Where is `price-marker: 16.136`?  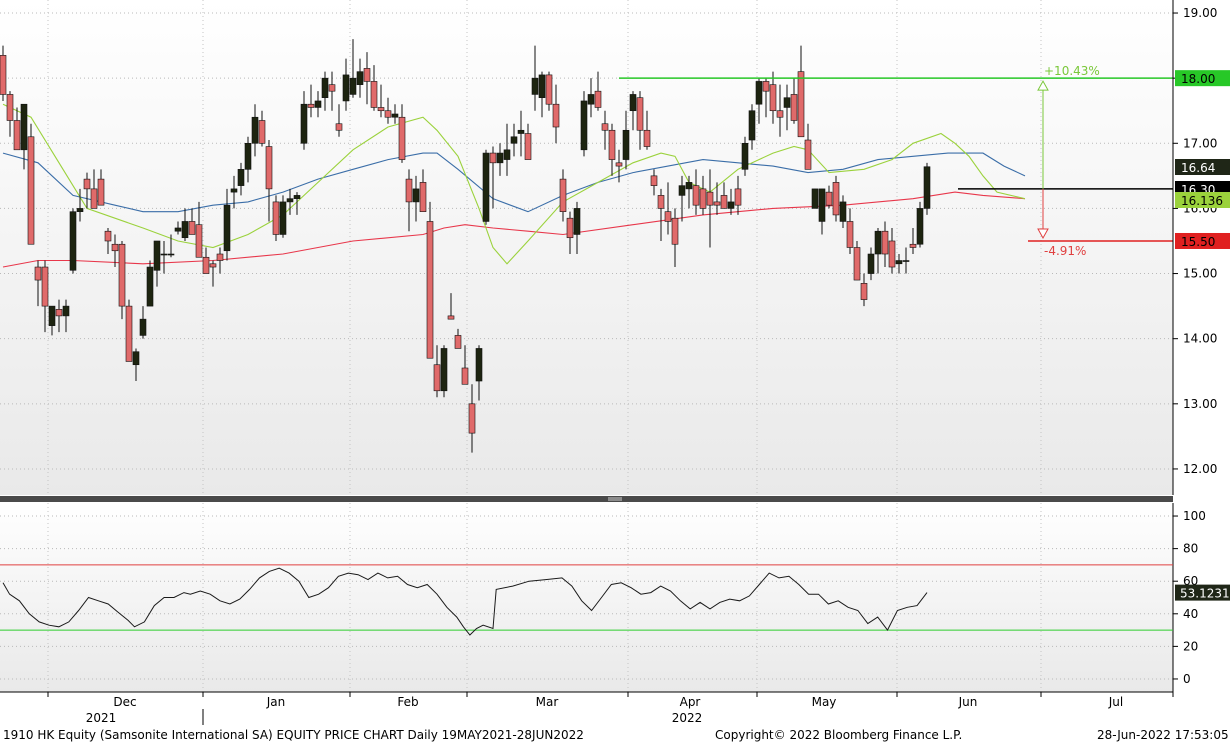 price-marker: 16.136 is located at coordinates (1202, 200).